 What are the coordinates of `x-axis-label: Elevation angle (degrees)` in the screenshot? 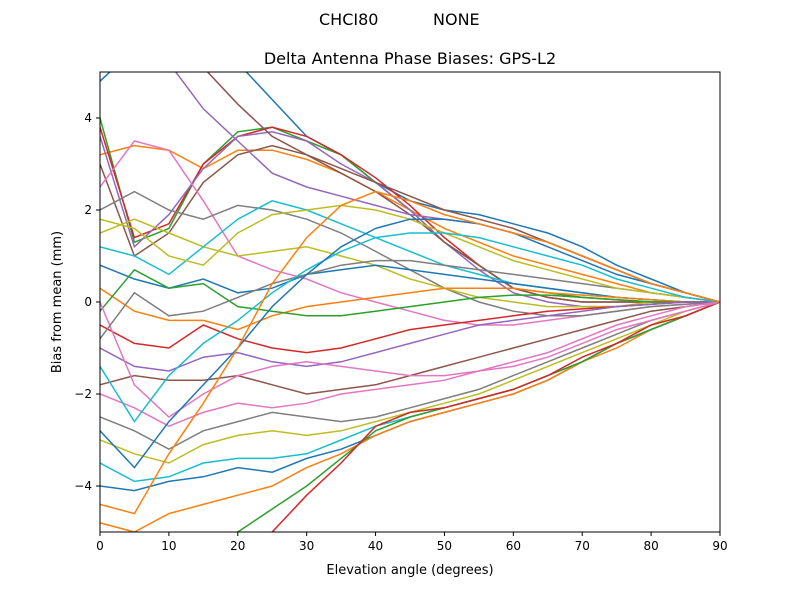 It's located at (409, 570).